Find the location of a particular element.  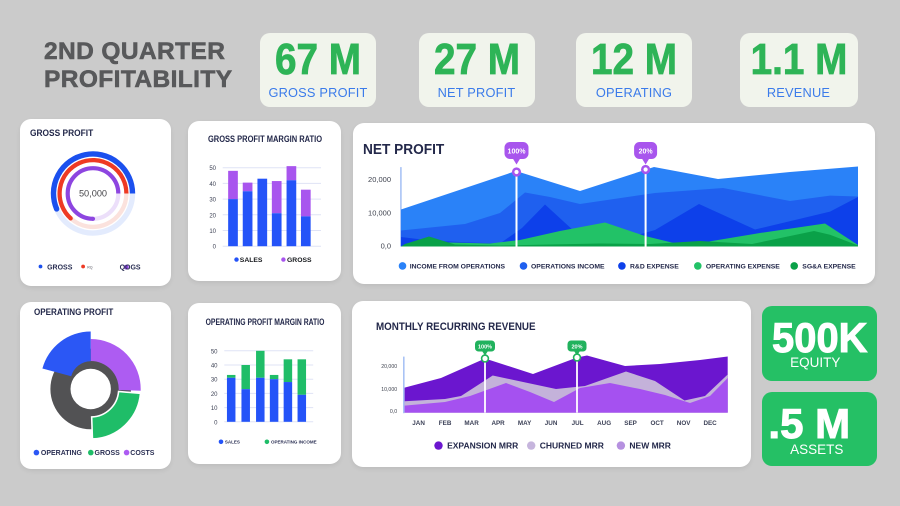

svg-text: OPERATING INCOME is located at coordinates (294, 442).